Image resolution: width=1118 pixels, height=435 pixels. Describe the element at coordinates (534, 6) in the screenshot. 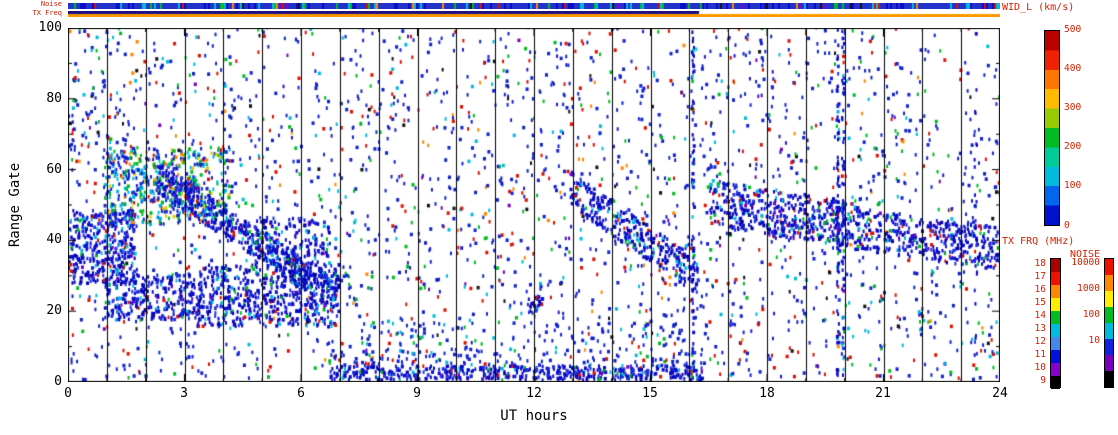

I see `noise-strip` at that location.